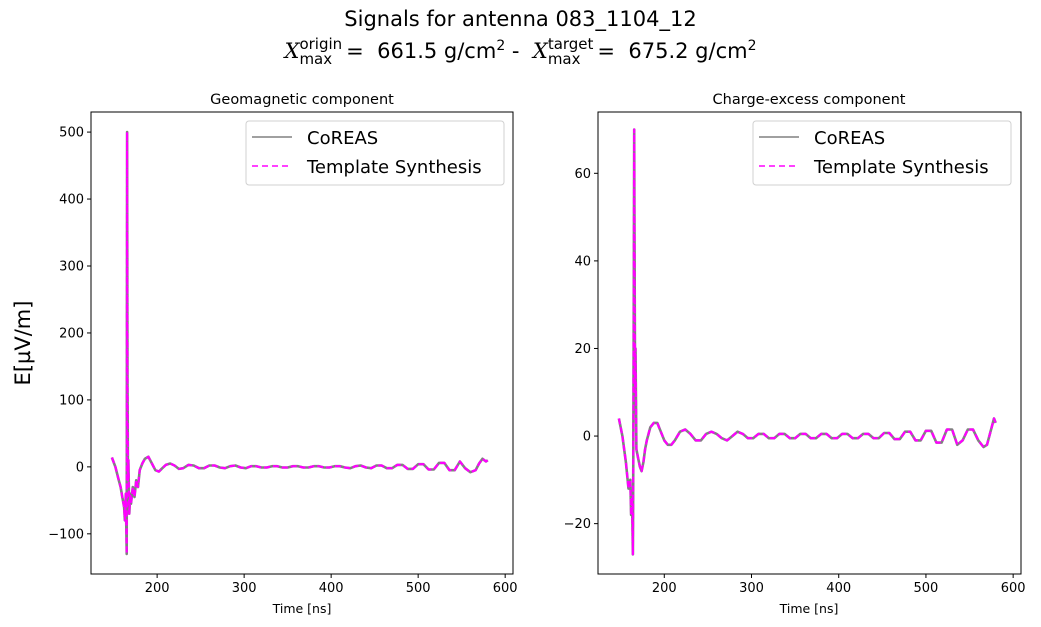 This screenshot has height=627, width=1041. What do you see at coordinates (809, 608) in the screenshot?
I see `charge-excess-x-label: Time [ns]` at bounding box center [809, 608].